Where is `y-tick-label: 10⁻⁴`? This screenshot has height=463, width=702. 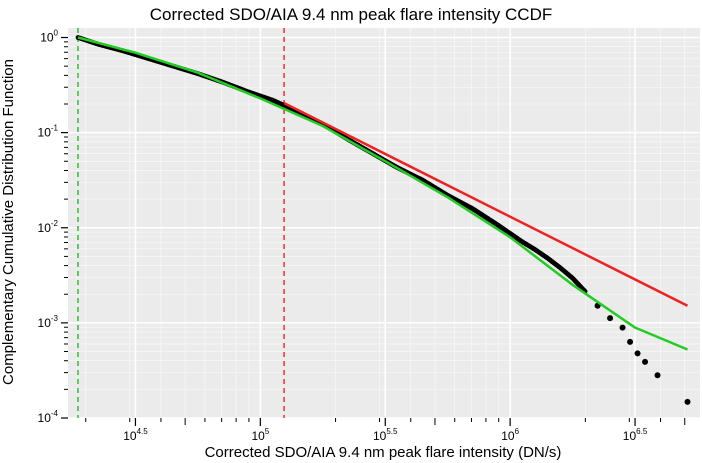 y-tick-label: 10⁻⁴ is located at coordinates (48, 417).